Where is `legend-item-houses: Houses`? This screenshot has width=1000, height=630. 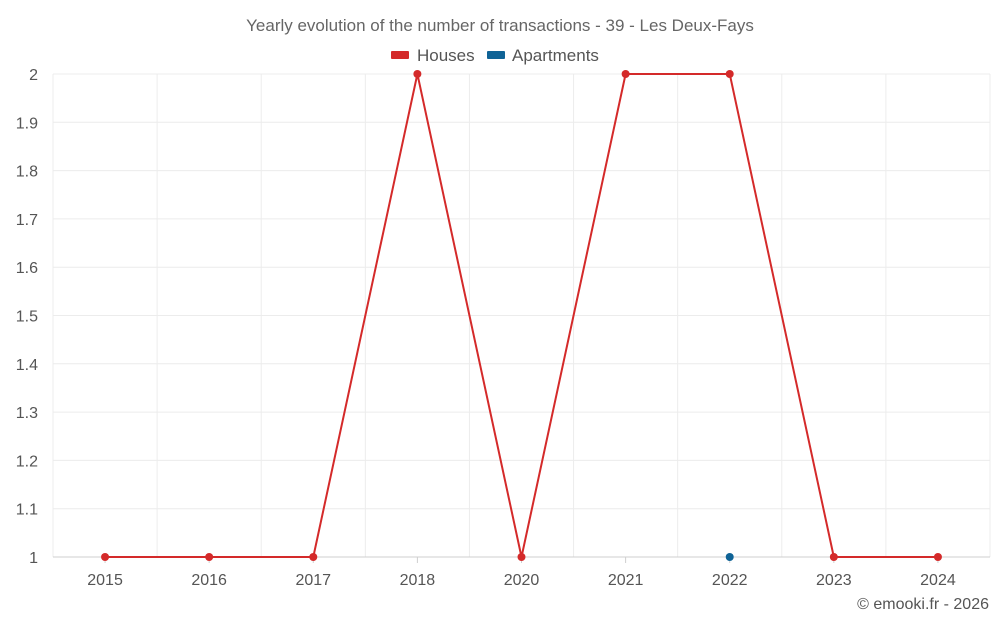
legend-item-houses: Houses is located at coordinates (433, 55).